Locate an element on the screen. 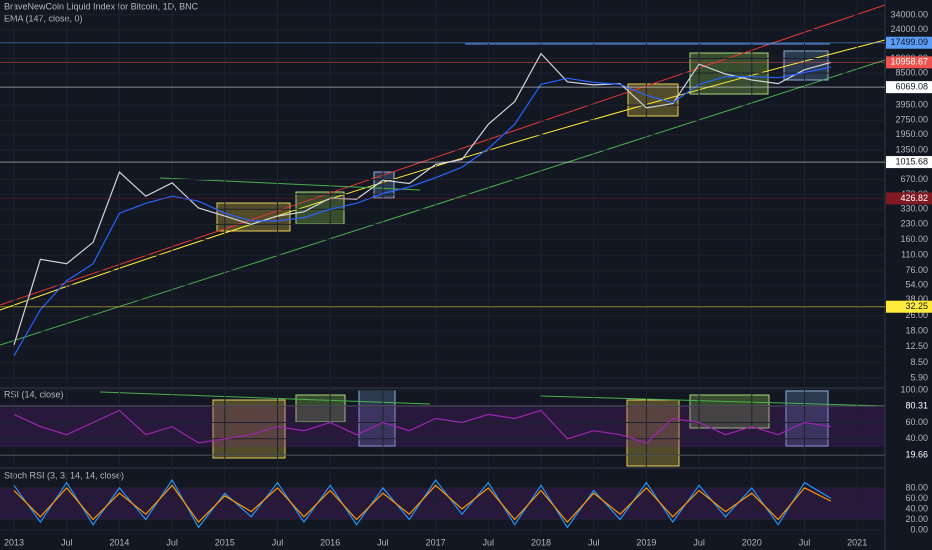 This screenshot has height=550, width=932. price-tag-label: 17499.09 is located at coordinates (909, 42).